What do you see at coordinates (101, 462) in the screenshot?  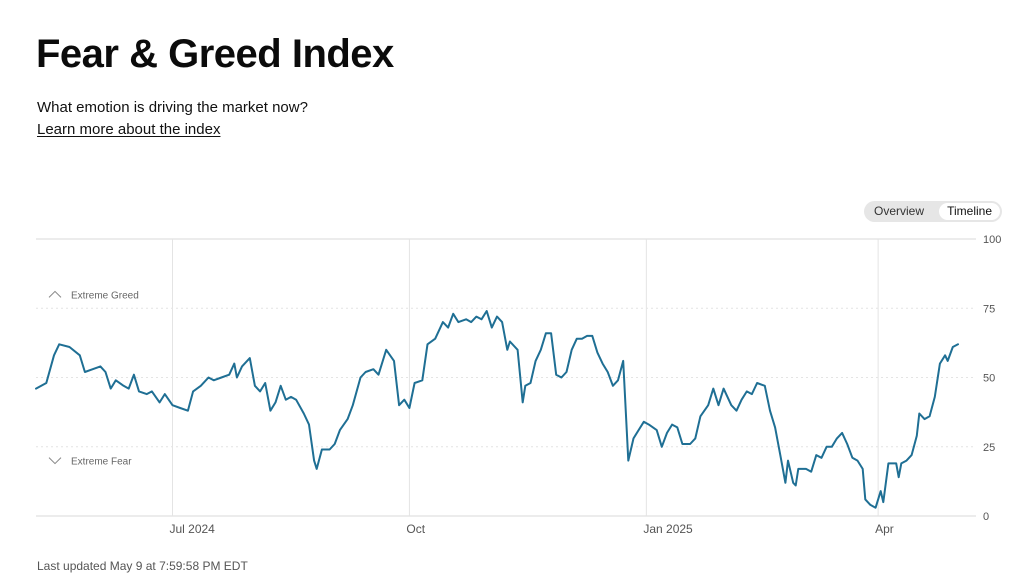 I see `zone-label: Extreme Fear` at bounding box center [101, 462].